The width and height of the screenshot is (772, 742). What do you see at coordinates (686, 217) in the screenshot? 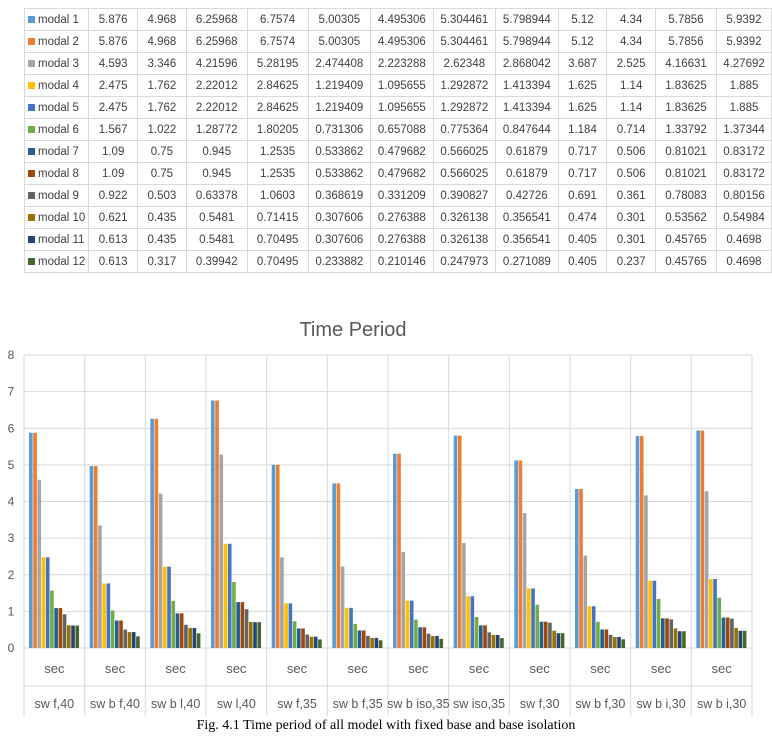
I see `table-cell: 0.53562` at bounding box center [686, 217].